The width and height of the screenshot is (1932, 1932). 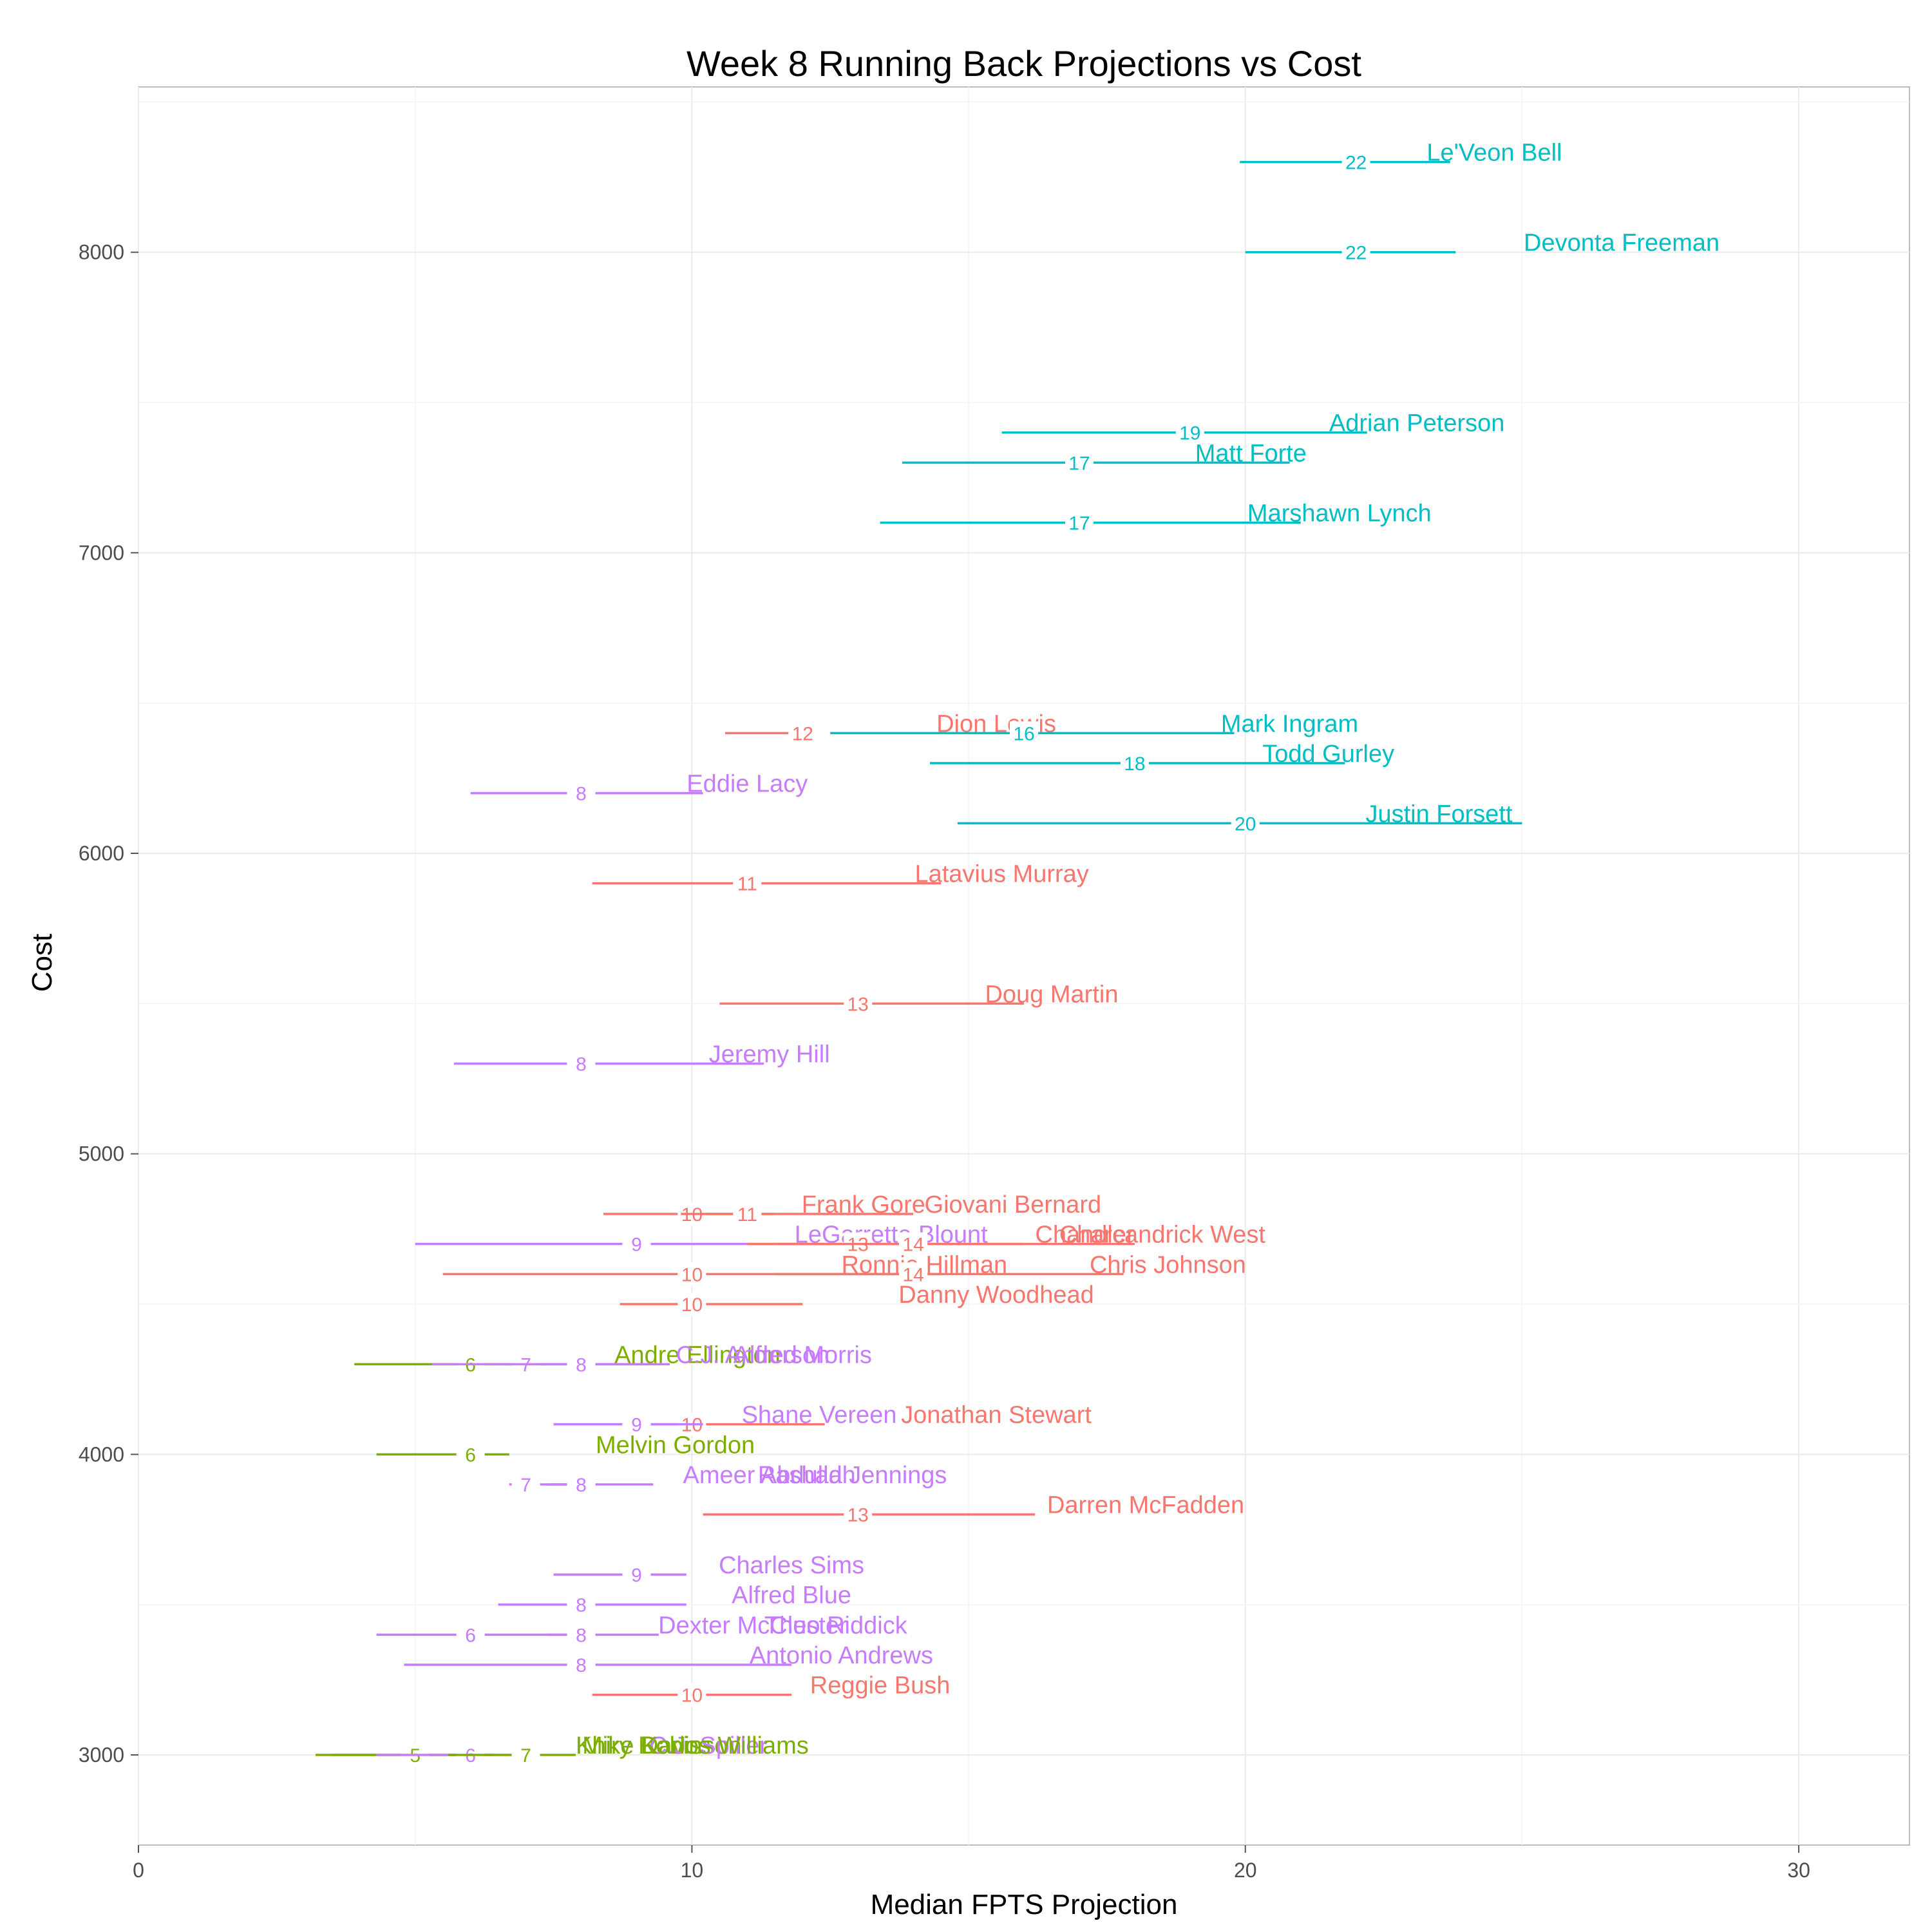 I want to click on median-label: 12, so click(x=803, y=733).